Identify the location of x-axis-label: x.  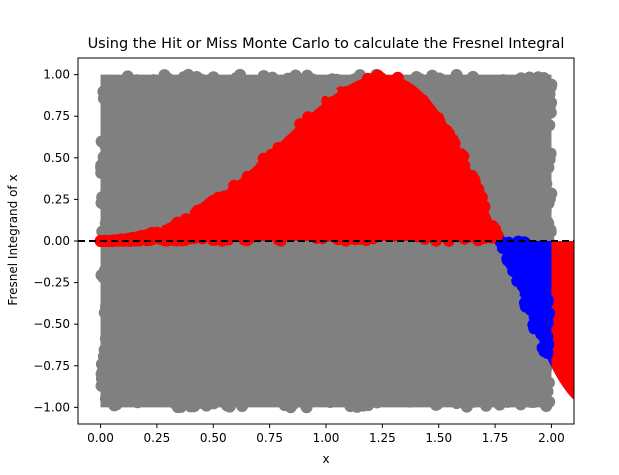
(325, 459).